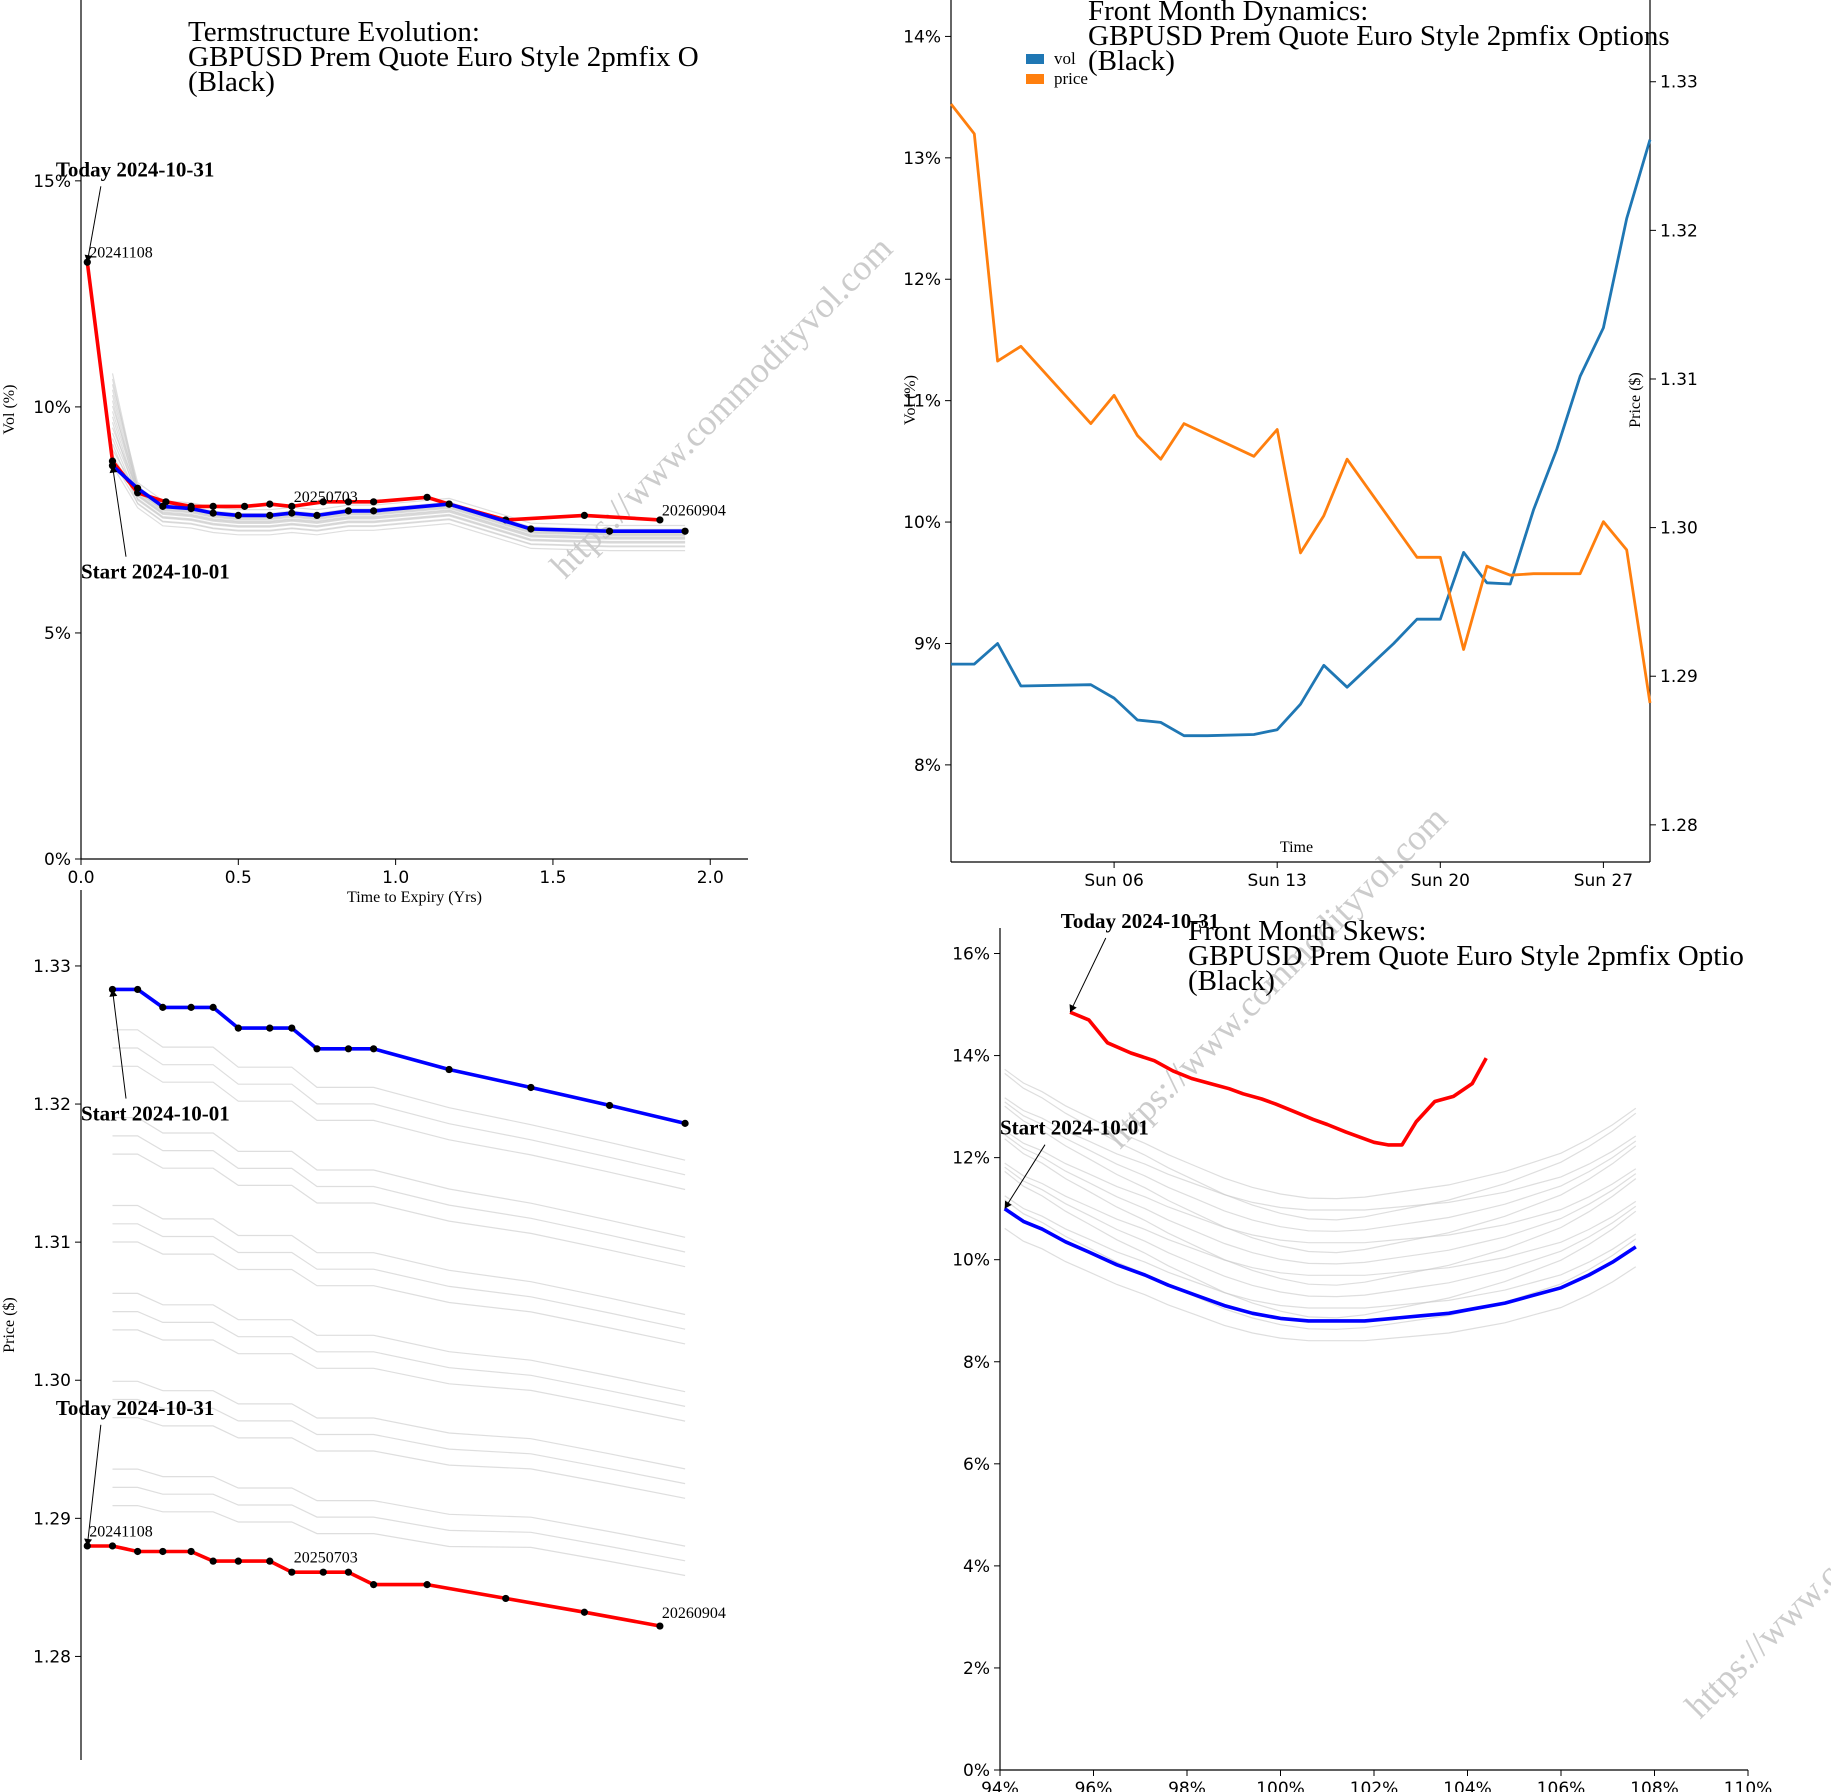 The height and width of the screenshot is (1792, 1831). I want to click on chart-title-line: Front Month Dynamics:, so click(1228, 13).